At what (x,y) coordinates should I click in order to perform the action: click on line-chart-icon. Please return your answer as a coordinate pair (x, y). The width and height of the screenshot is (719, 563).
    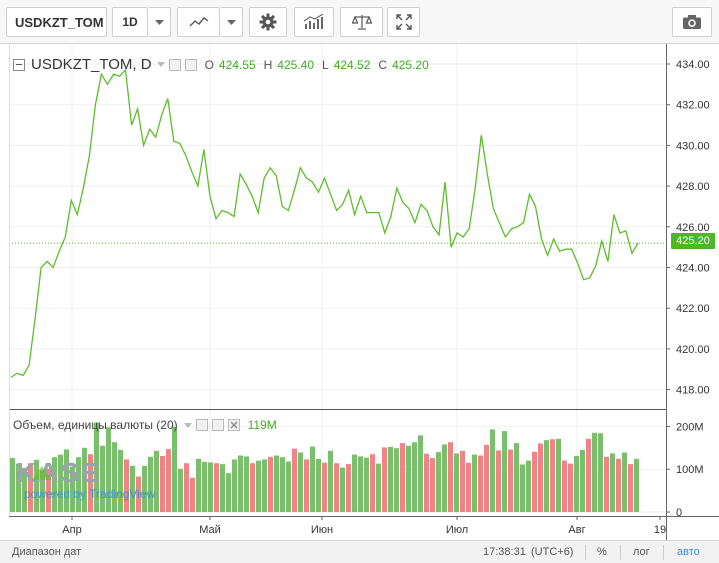
    Looking at the image, I should click on (198, 22).